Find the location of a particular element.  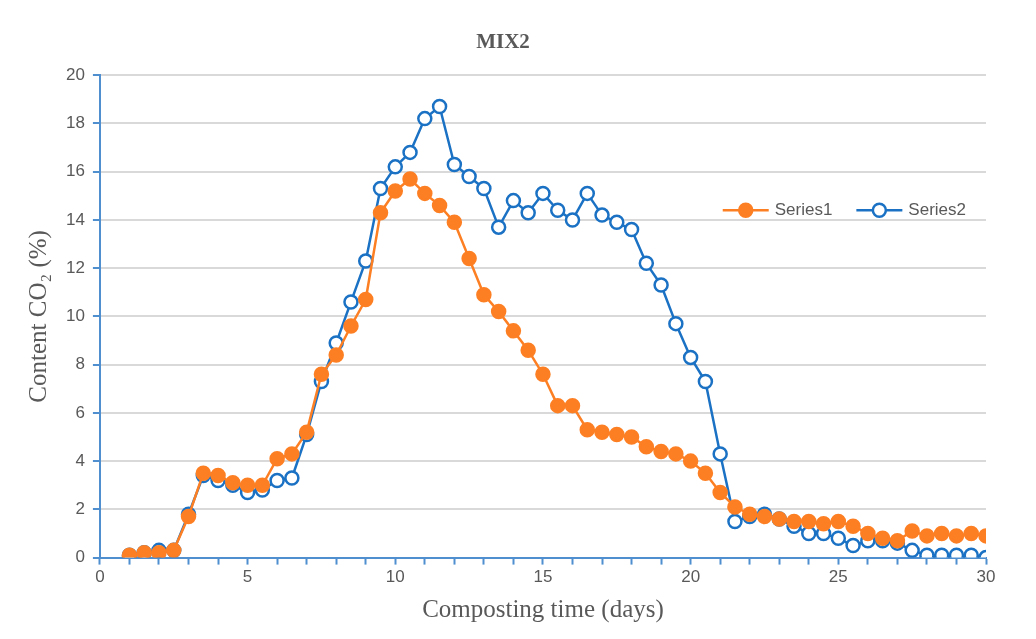

legend-label: Series1 is located at coordinates (803, 209).